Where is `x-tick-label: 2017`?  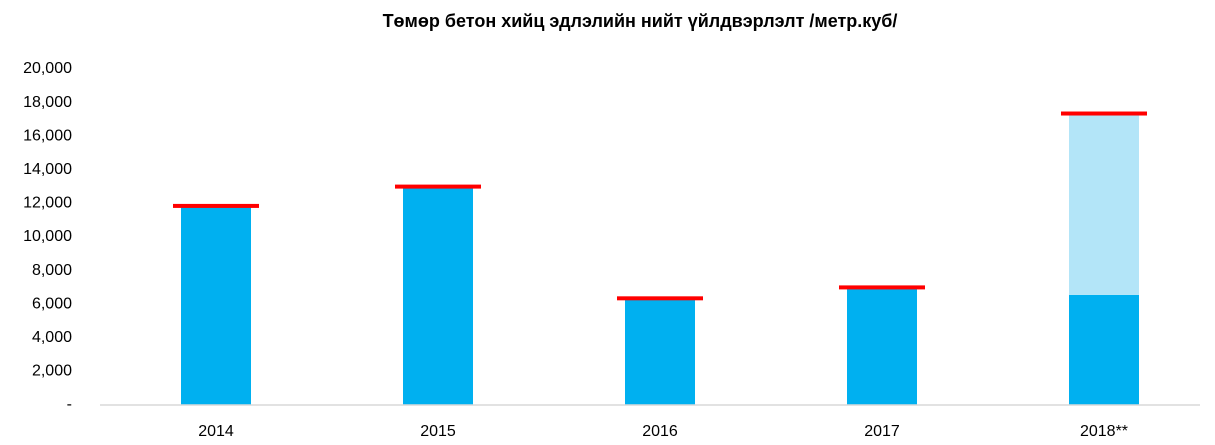 x-tick-label: 2017 is located at coordinates (882, 431).